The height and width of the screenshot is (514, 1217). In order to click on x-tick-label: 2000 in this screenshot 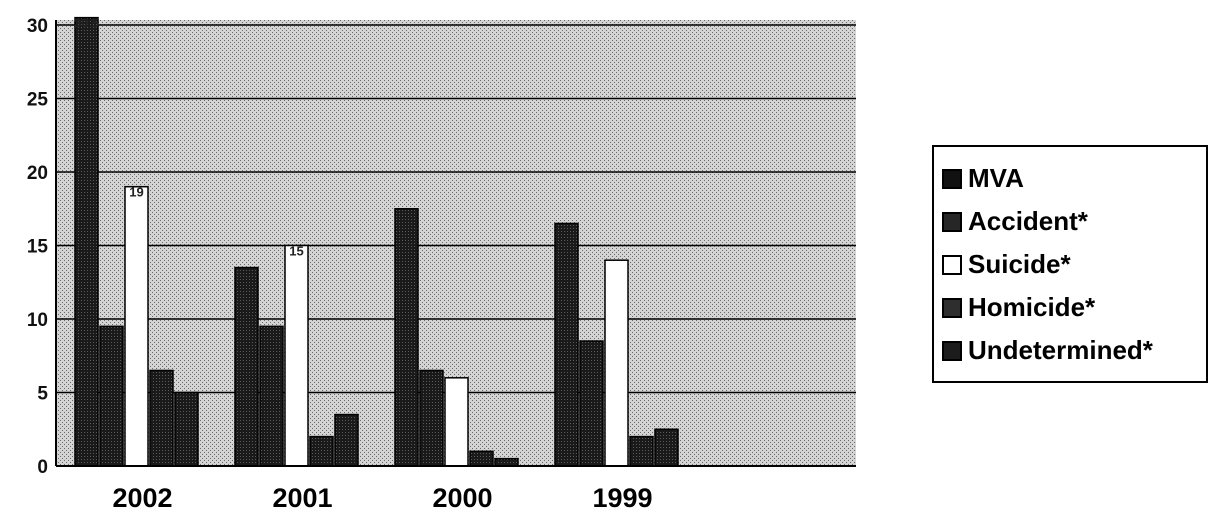, I will do `click(462, 498)`.